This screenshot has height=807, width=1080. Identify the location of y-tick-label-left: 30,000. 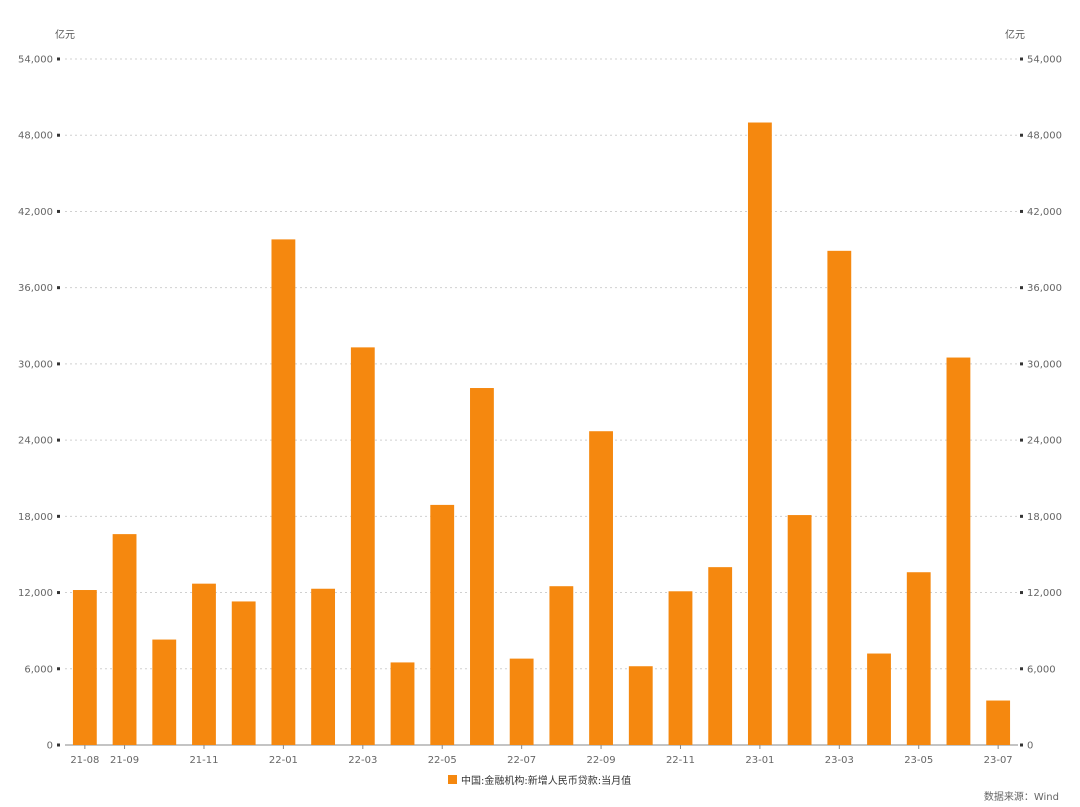
(35, 364).